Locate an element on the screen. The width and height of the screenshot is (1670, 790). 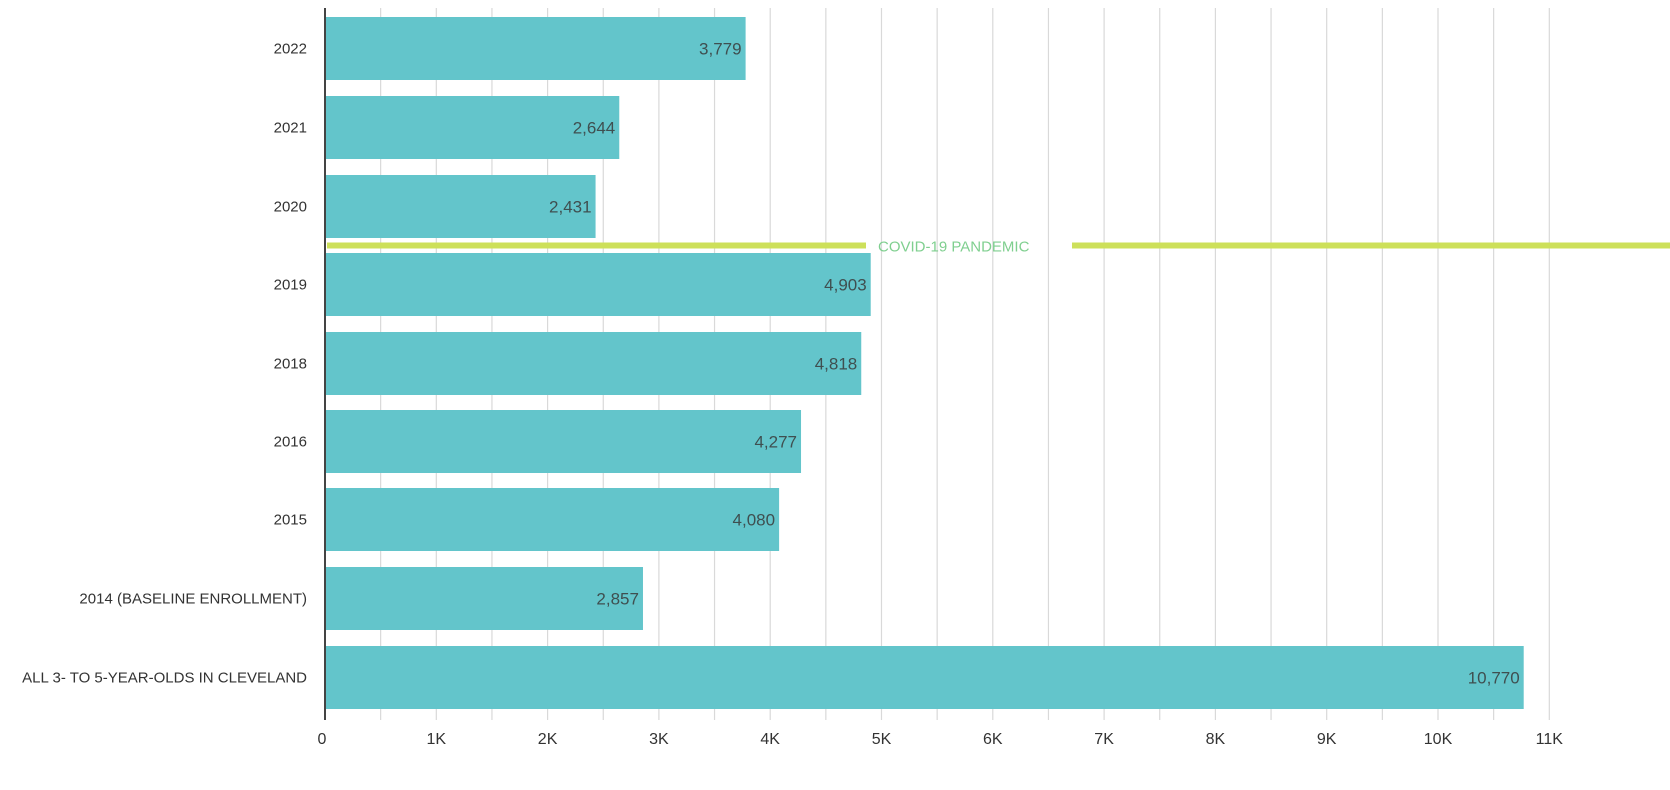
category-label-2020: 2020 is located at coordinates (290, 207).